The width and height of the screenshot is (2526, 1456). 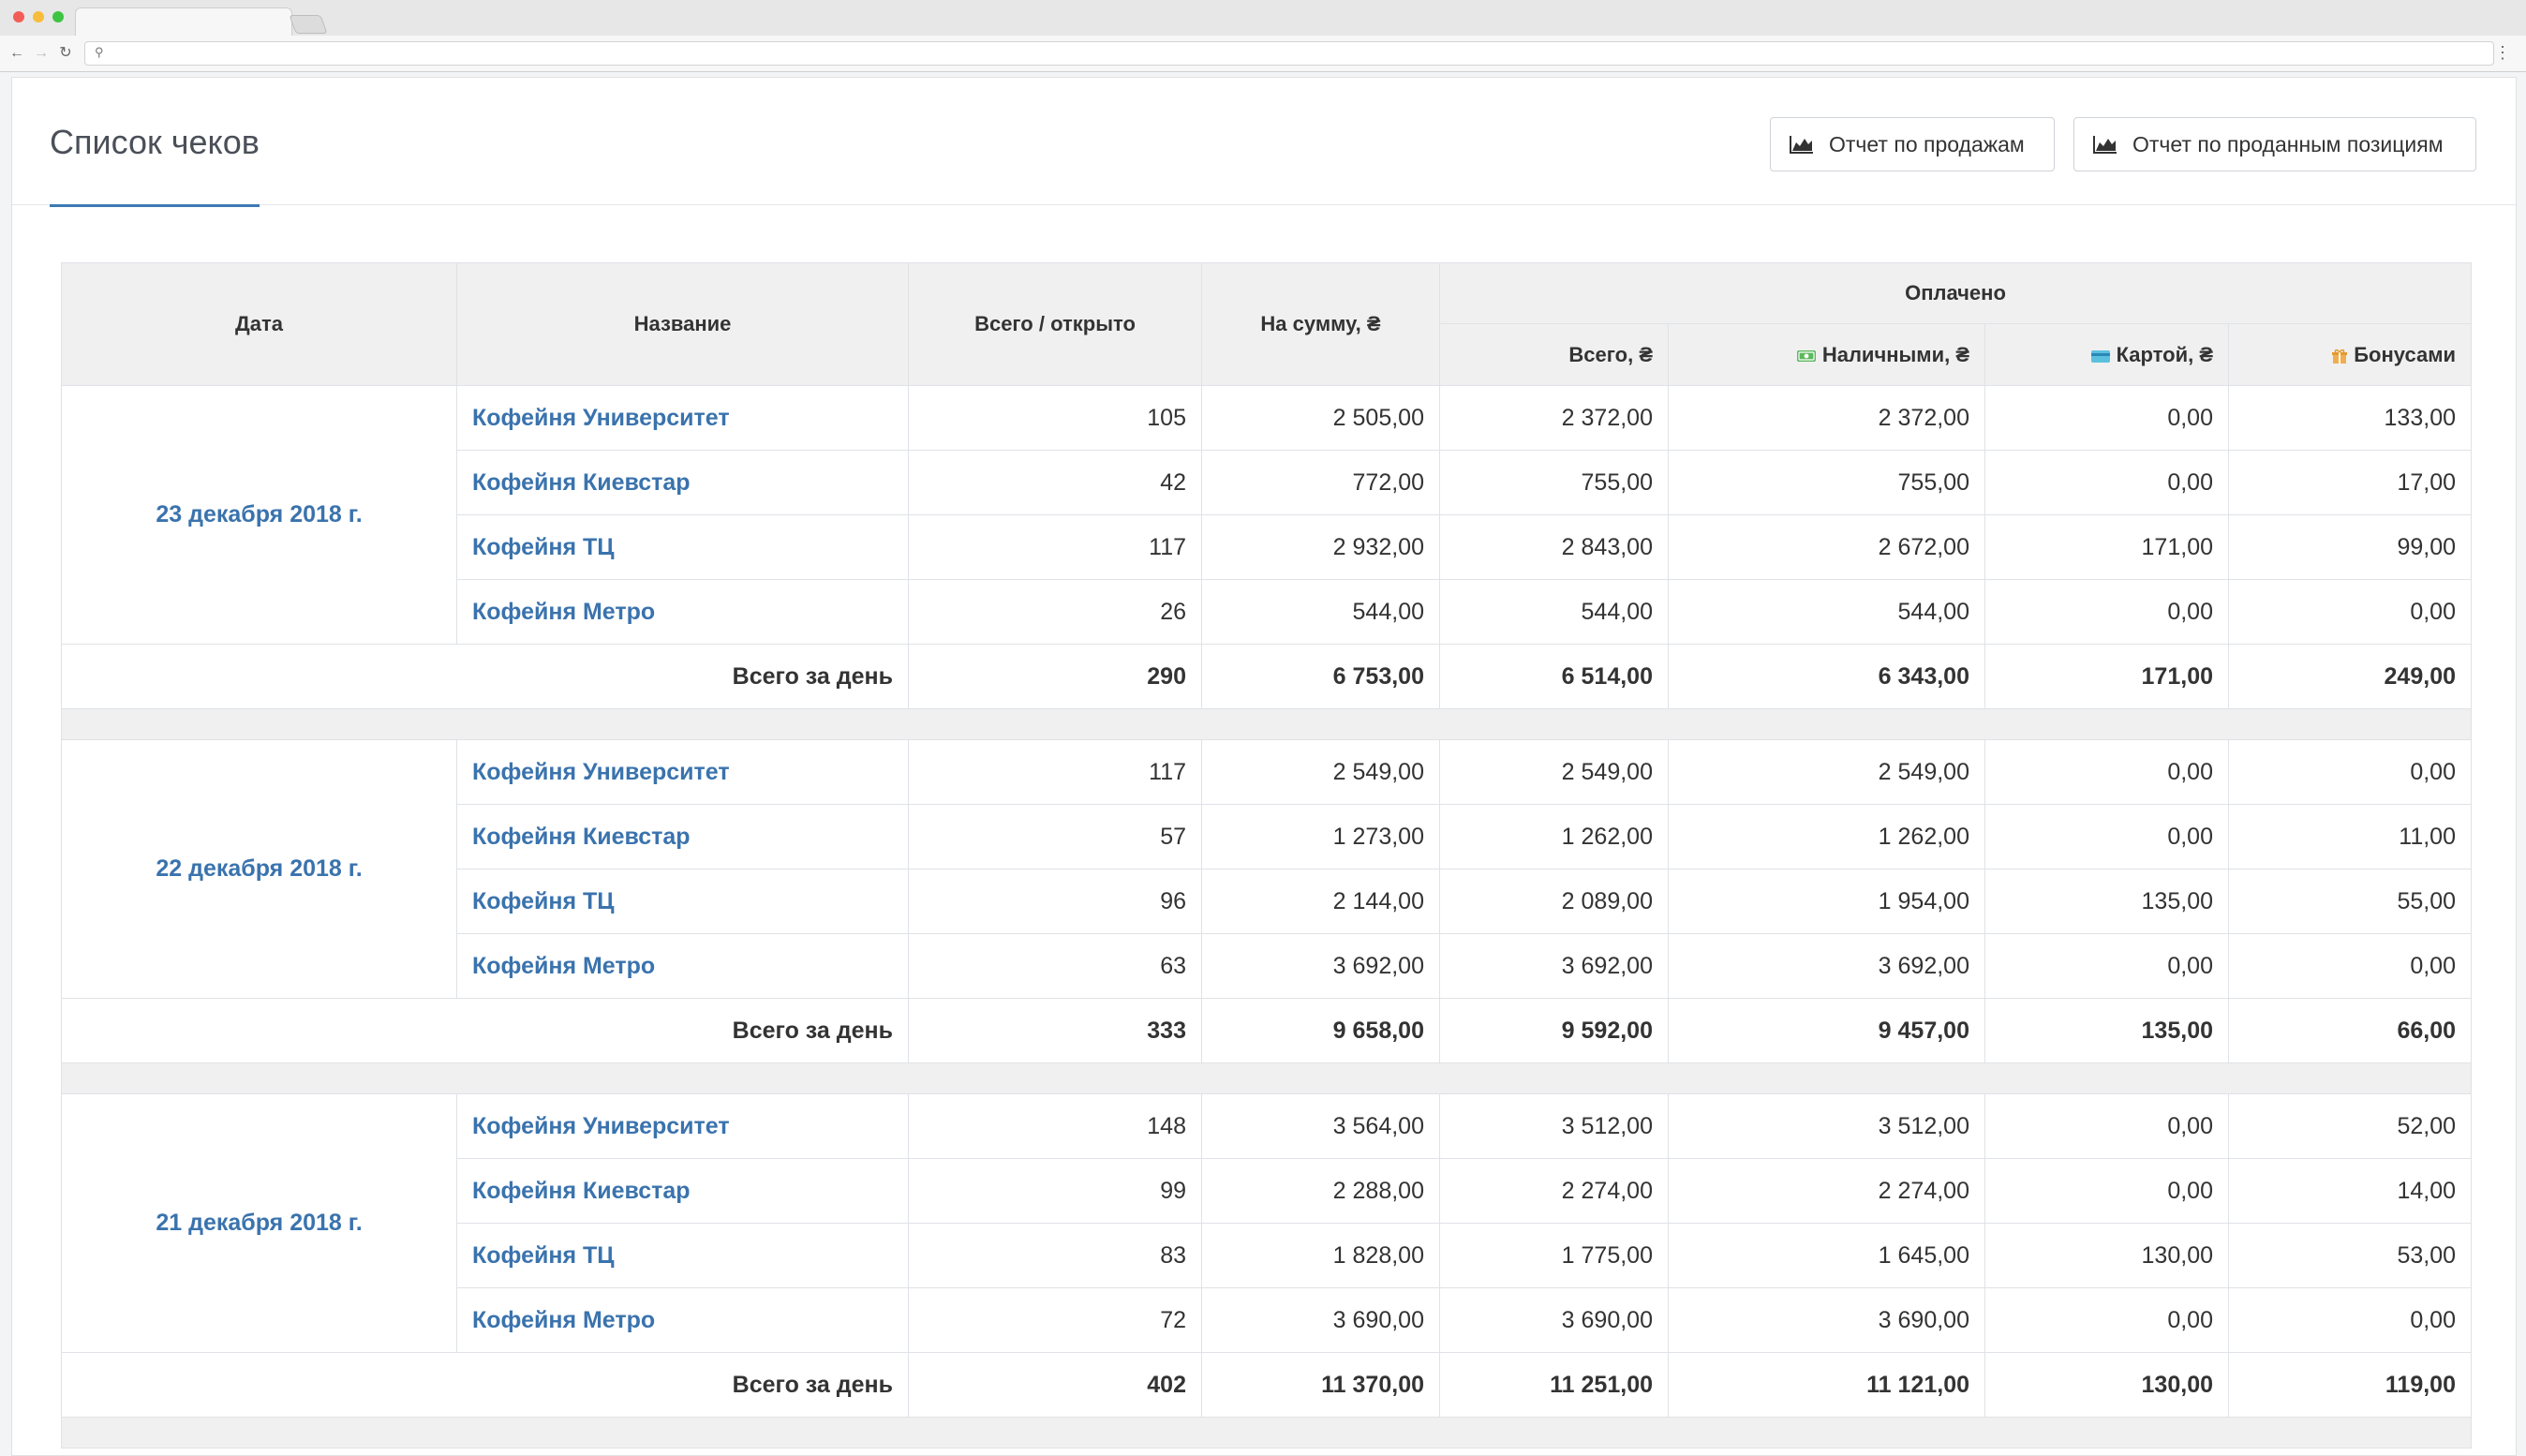 I want to click on sum-cell: 2 288,00, so click(x=1320, y=1191).